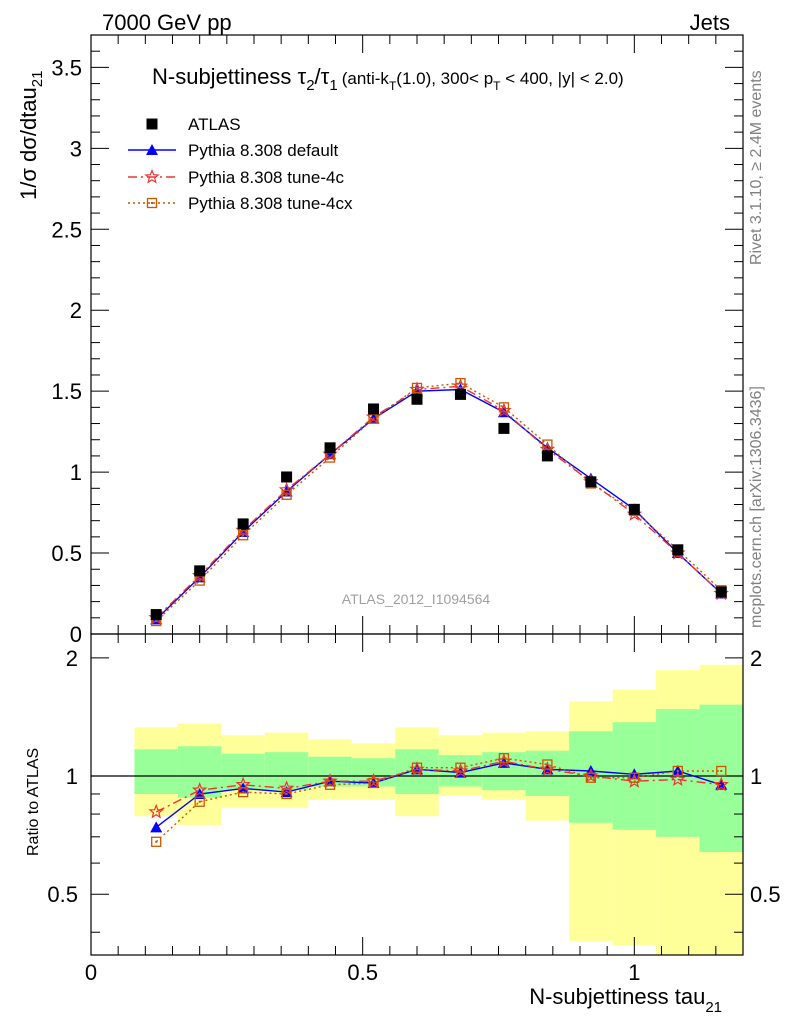  I want to click on y-tick-label: 2, so click(76, 310).